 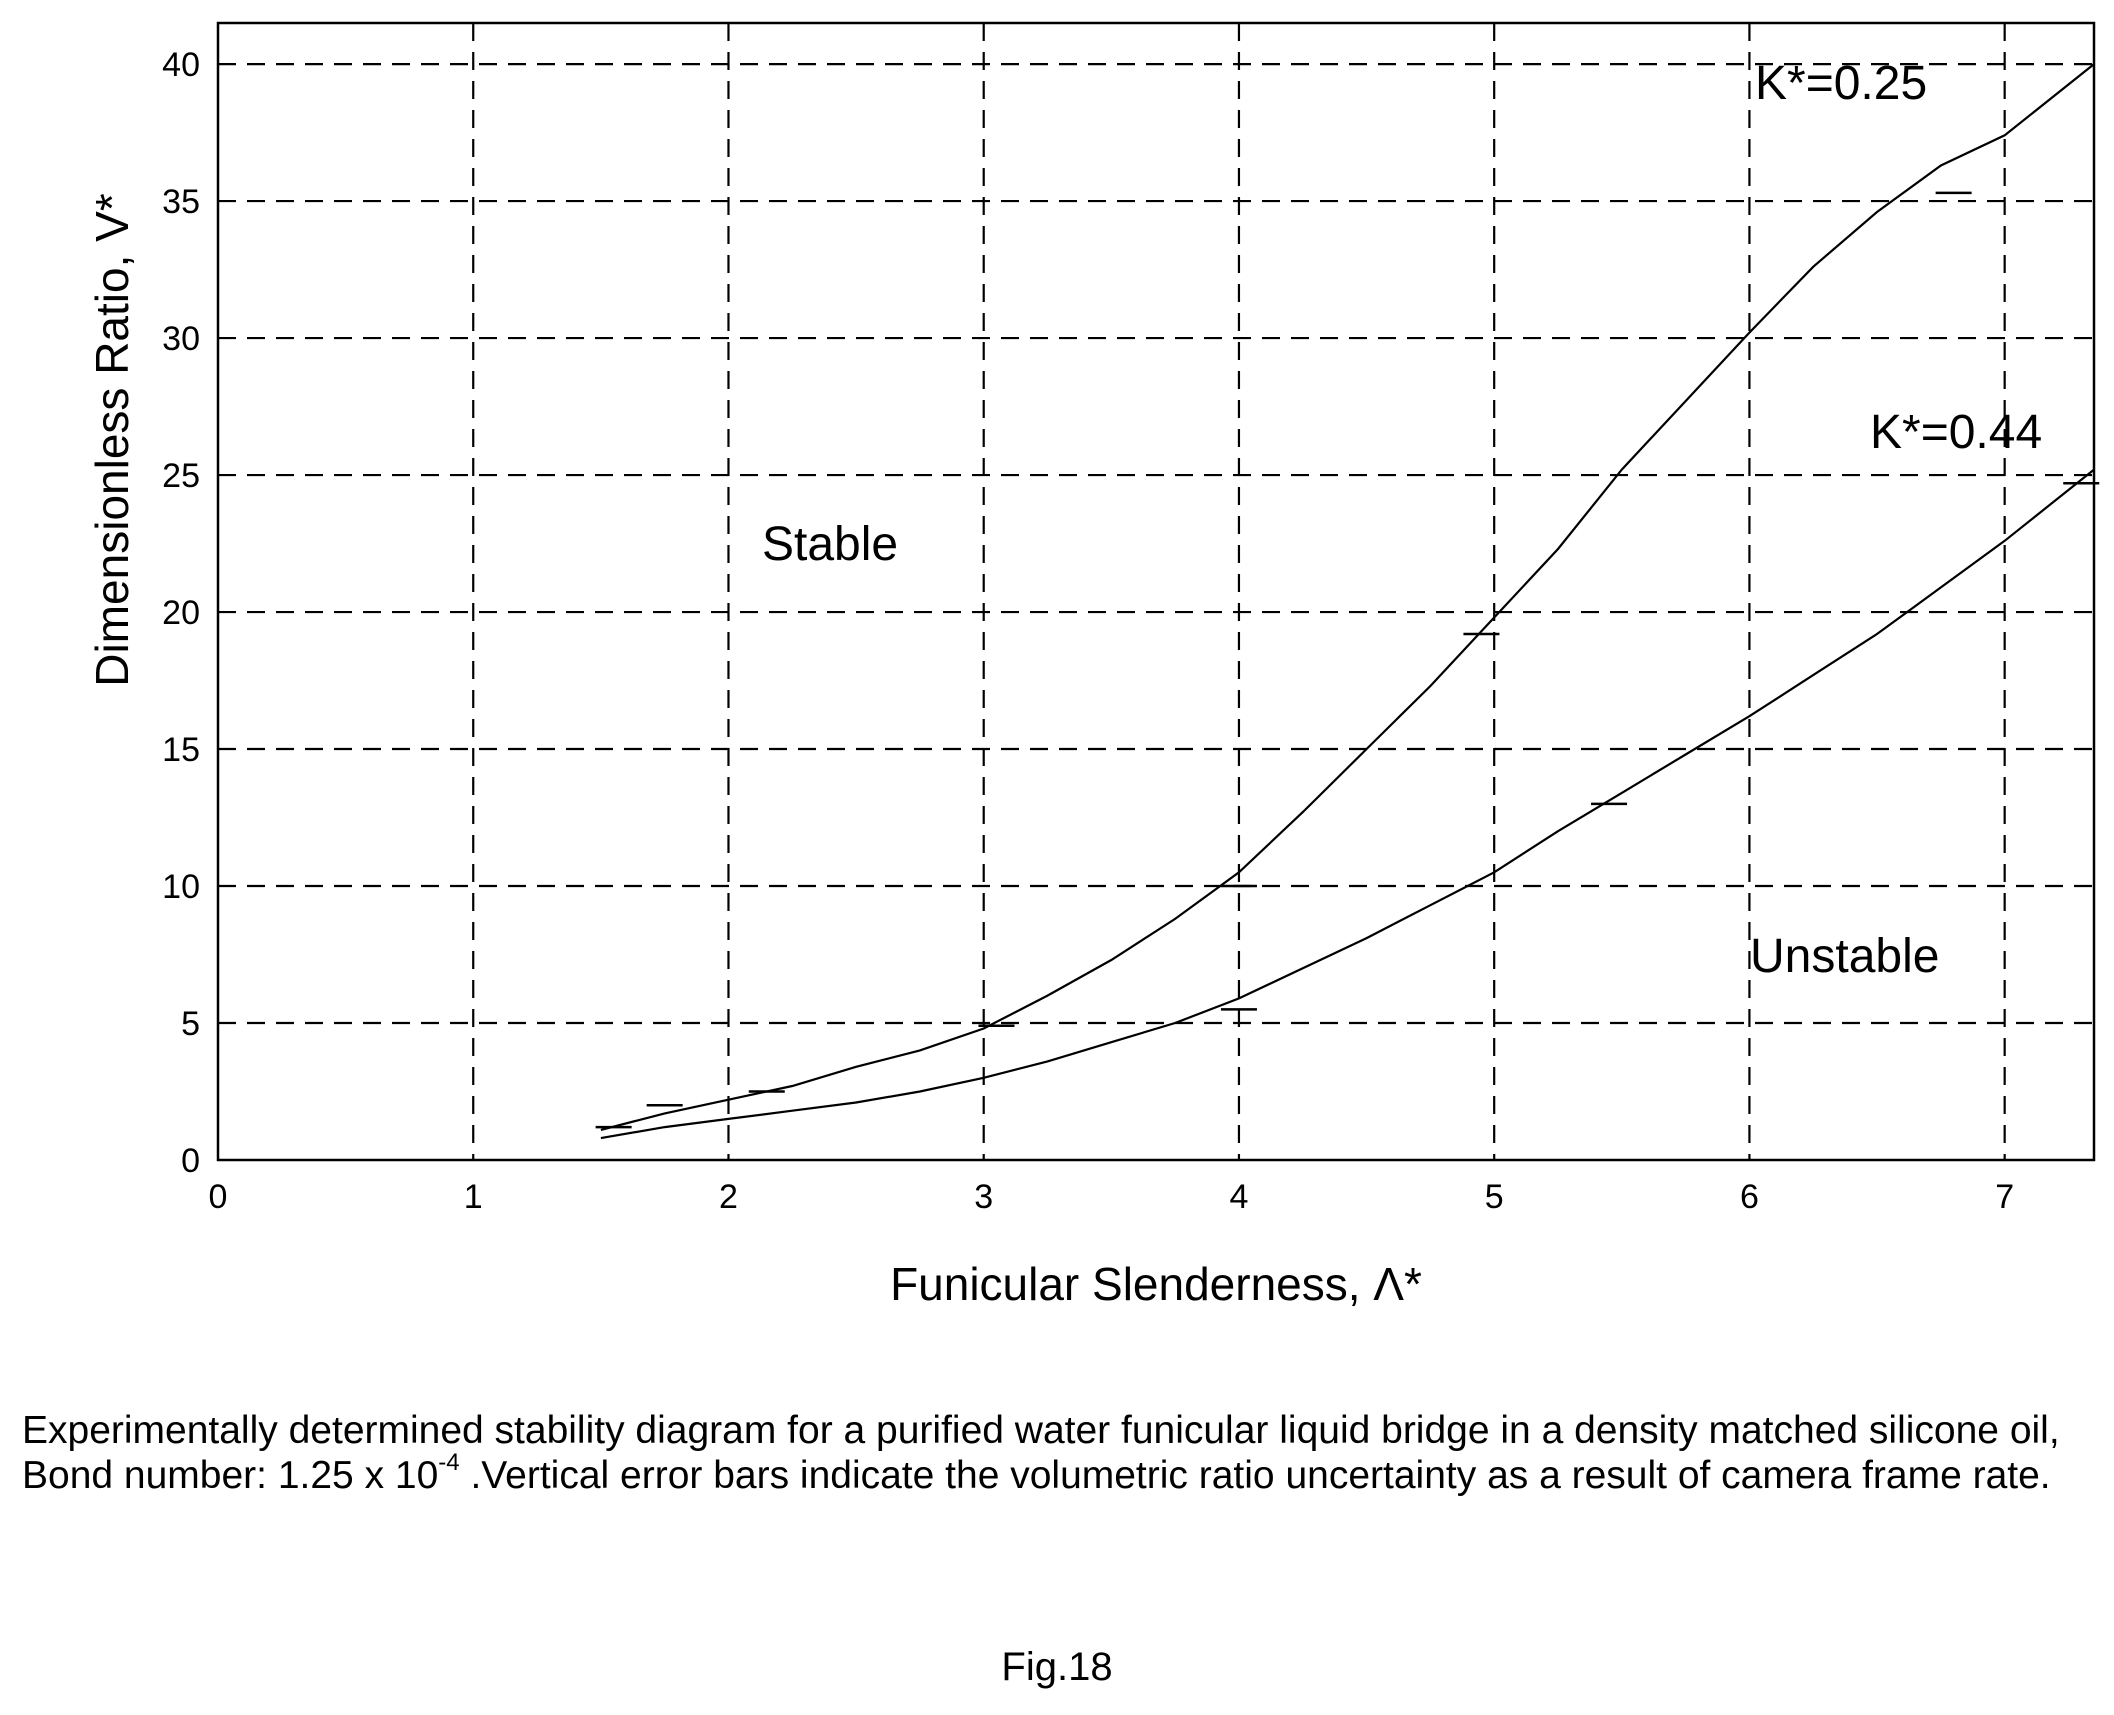 I want to click on x-tick-label: 2, so click(x=728, y=1197).